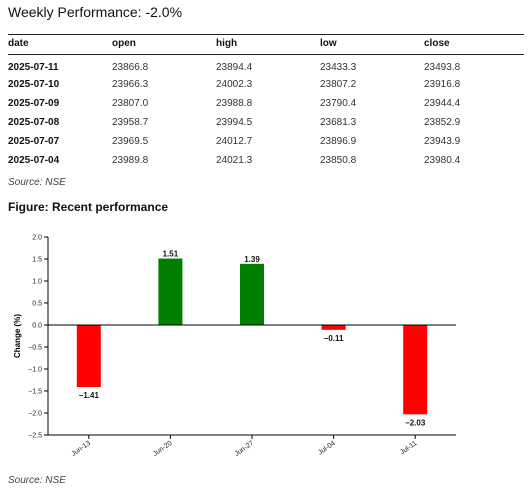 Image resolution: width=530 pixels, height=493 pixels. I want to click on x-tick-label: Jun-27, so click(245, 449).